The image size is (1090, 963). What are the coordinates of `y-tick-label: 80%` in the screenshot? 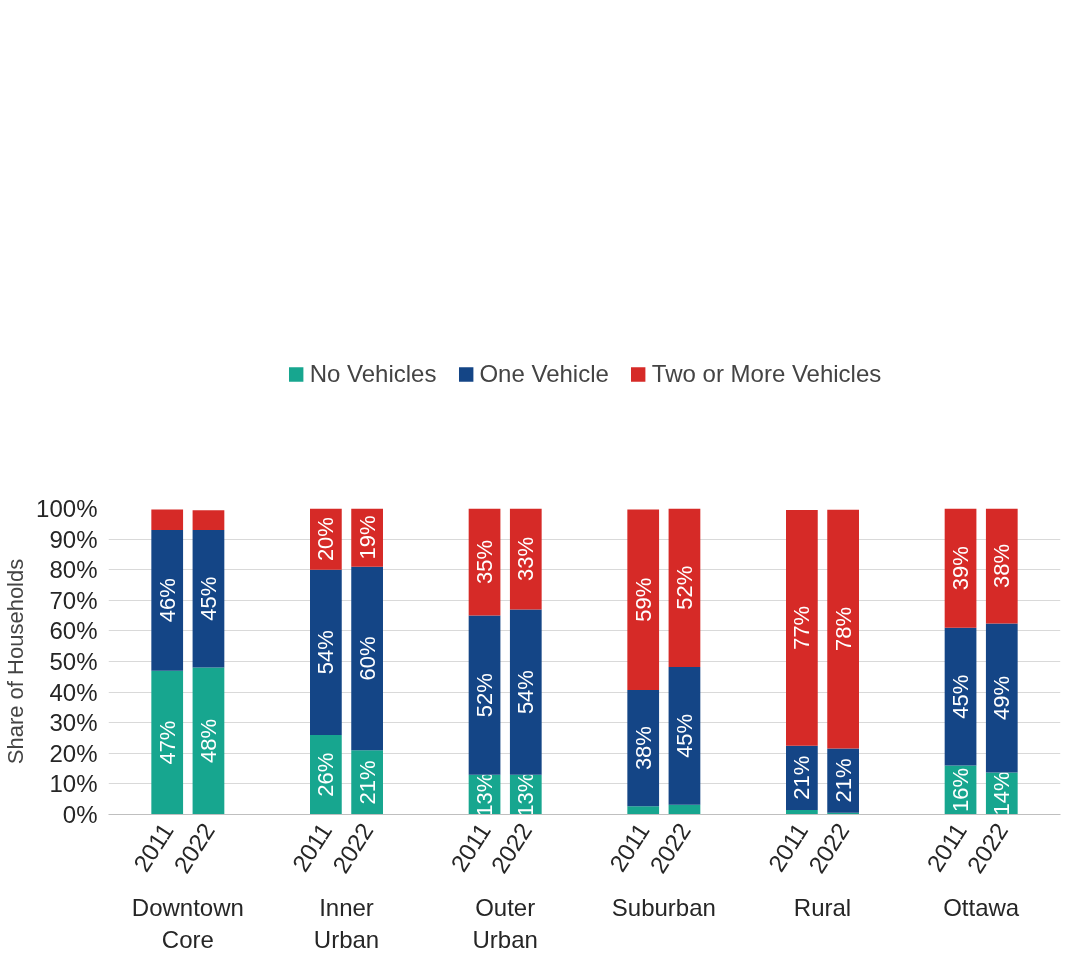 It's located at (73, 570).